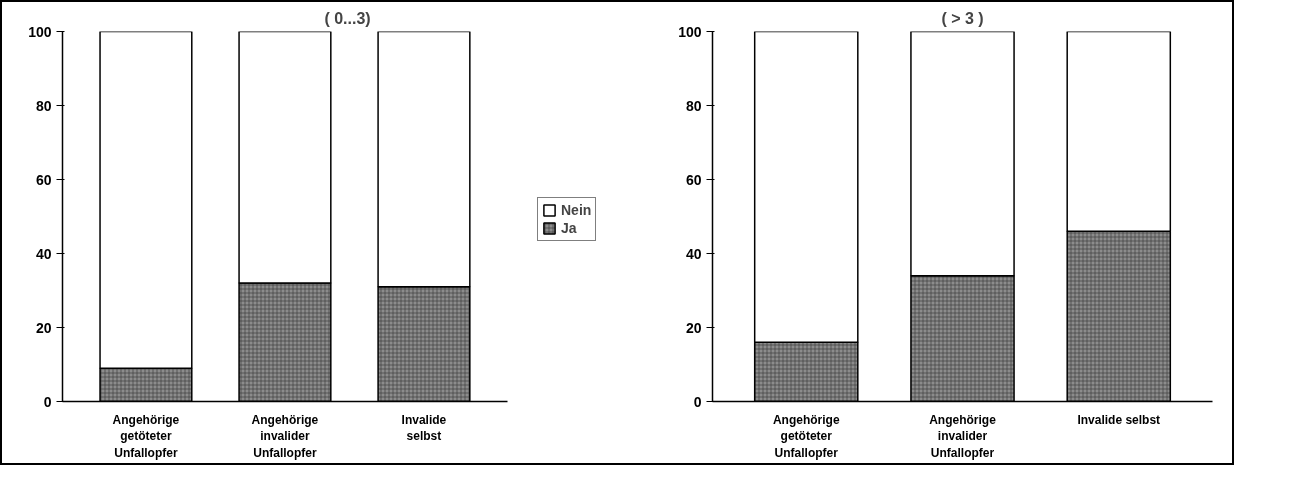  I want to click on legend-label: Ja, so click(569, 228).